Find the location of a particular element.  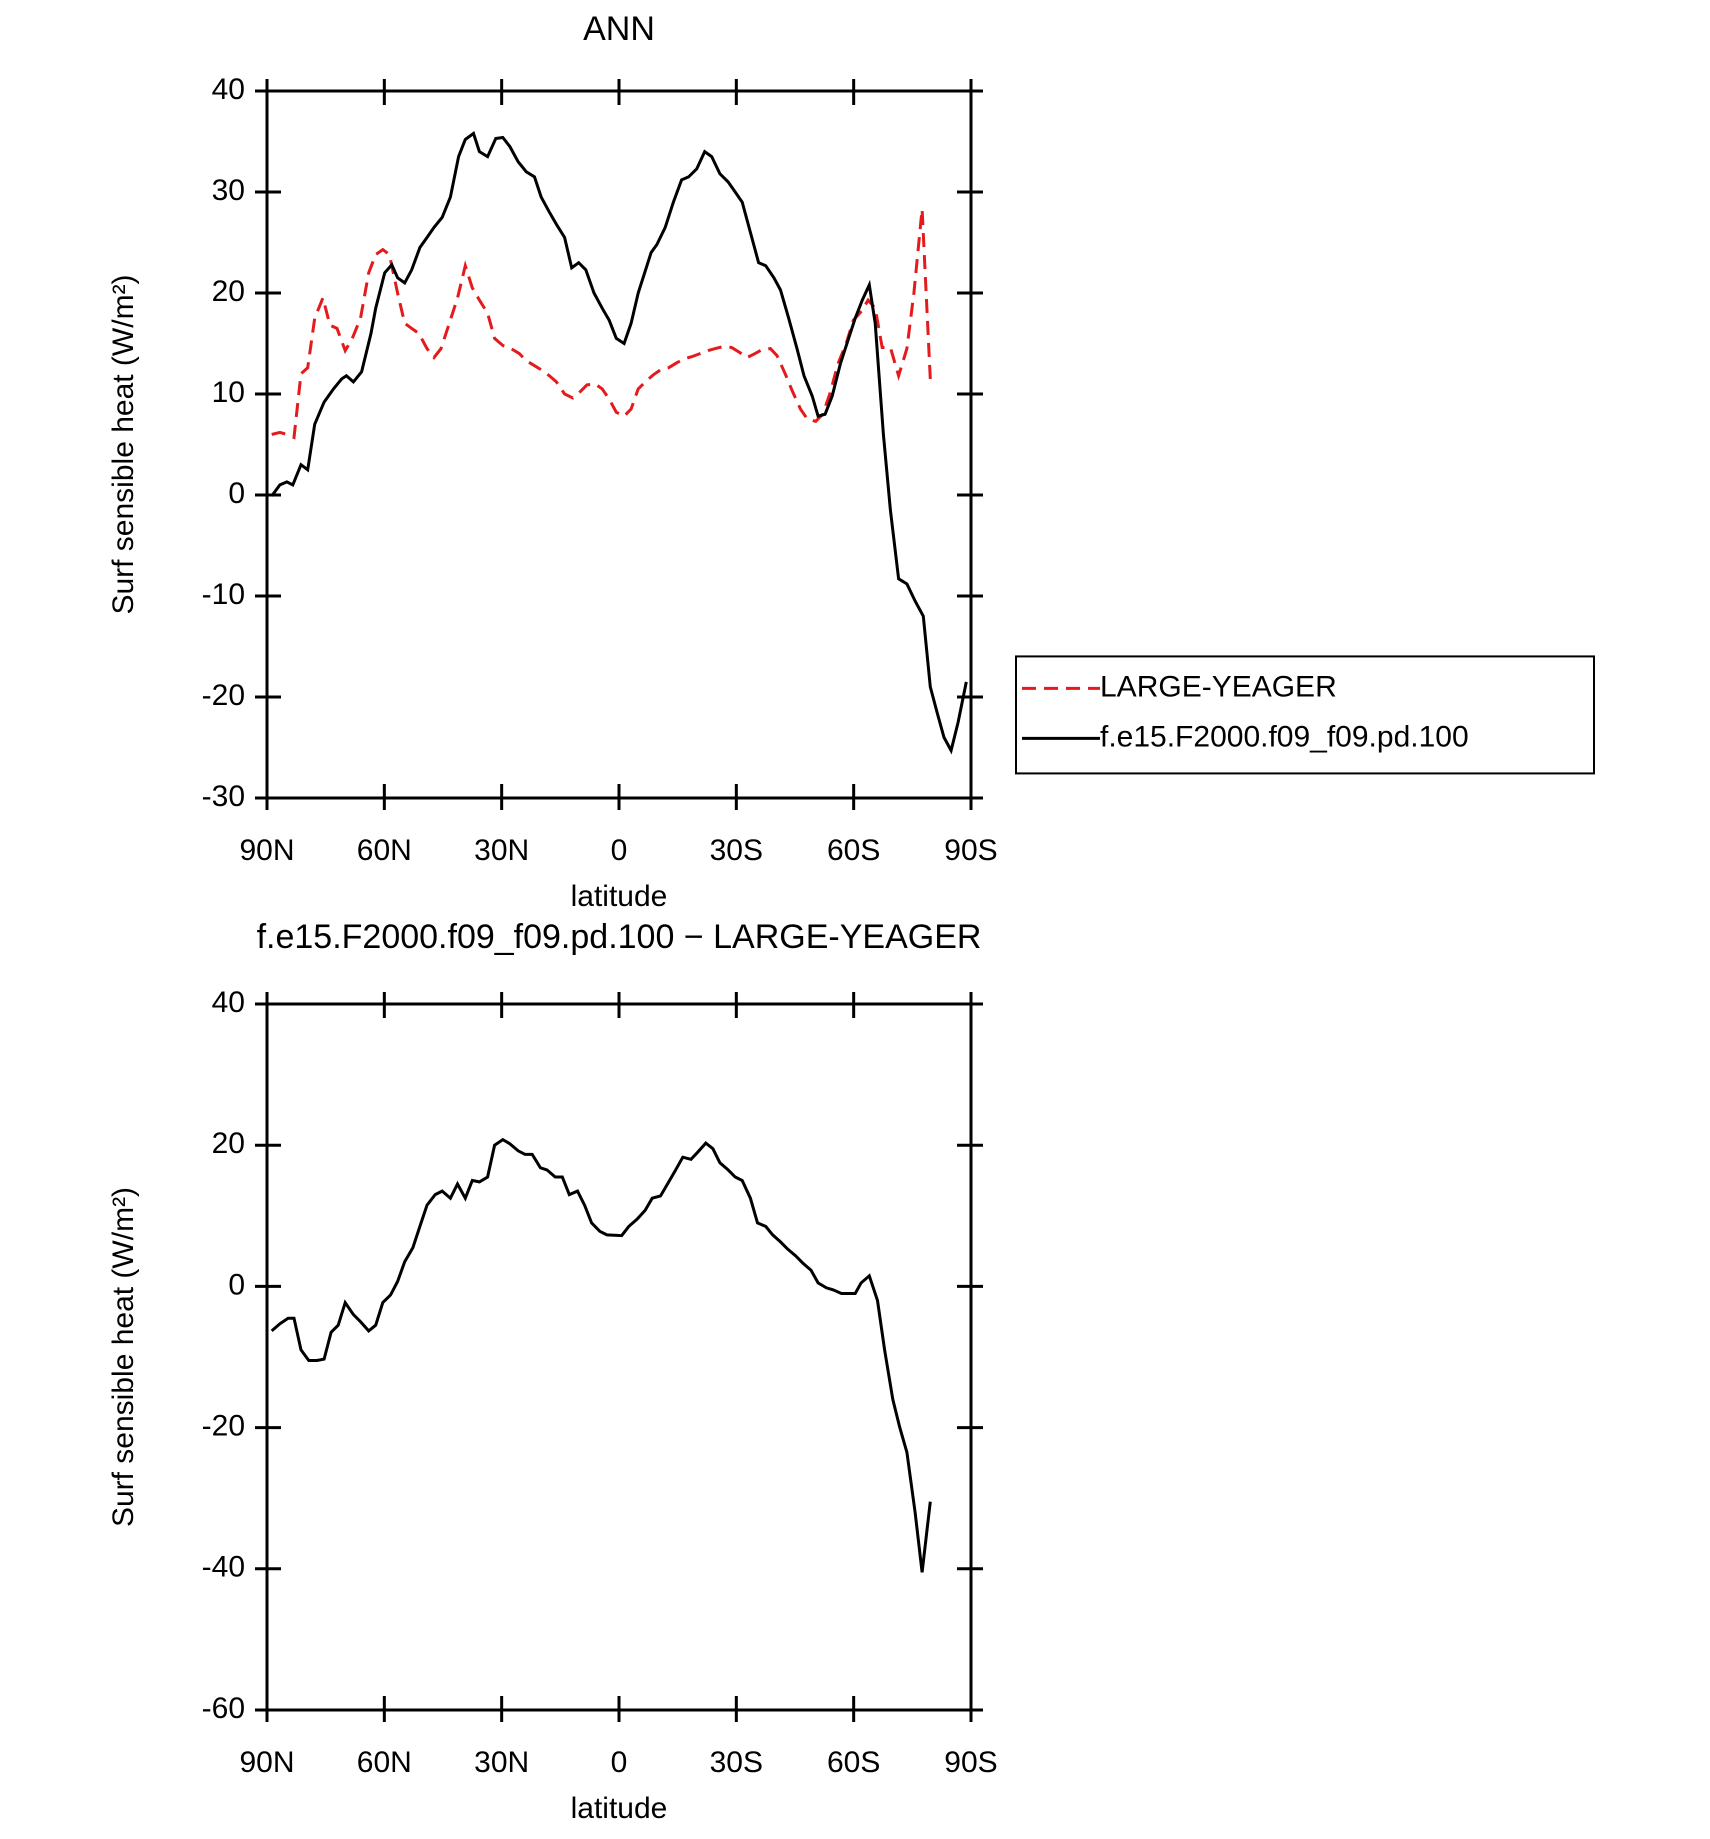

legend: LARGE-YEAGER f.e15.F2000.f09_f09.pd.100 is located at coordinates (1305, 715).